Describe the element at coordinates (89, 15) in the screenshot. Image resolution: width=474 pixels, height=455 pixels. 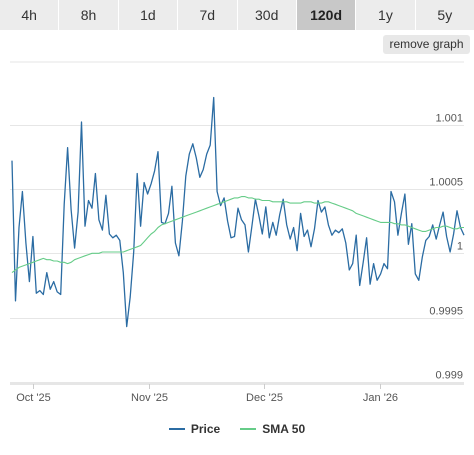
I see `tab-8h: 8h` at that location.